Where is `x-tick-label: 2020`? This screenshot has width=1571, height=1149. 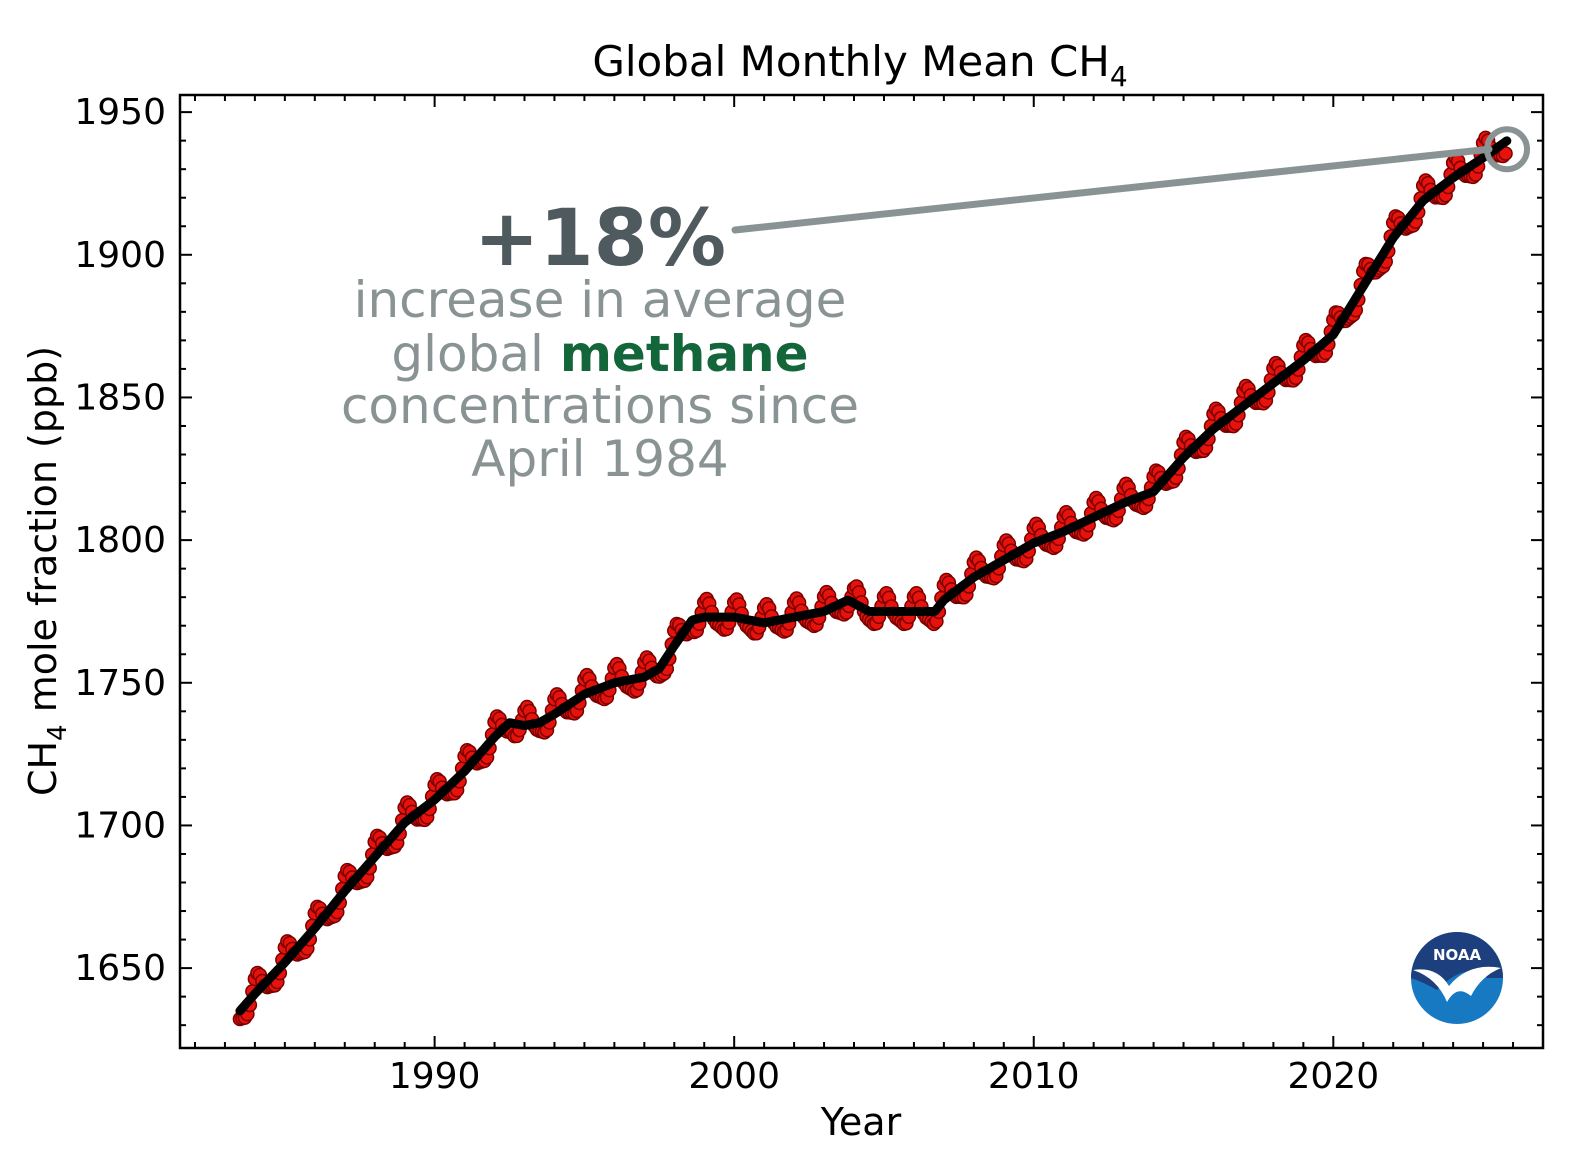 x-tick-label: 2020 is located at coordinates (1333, 1076).